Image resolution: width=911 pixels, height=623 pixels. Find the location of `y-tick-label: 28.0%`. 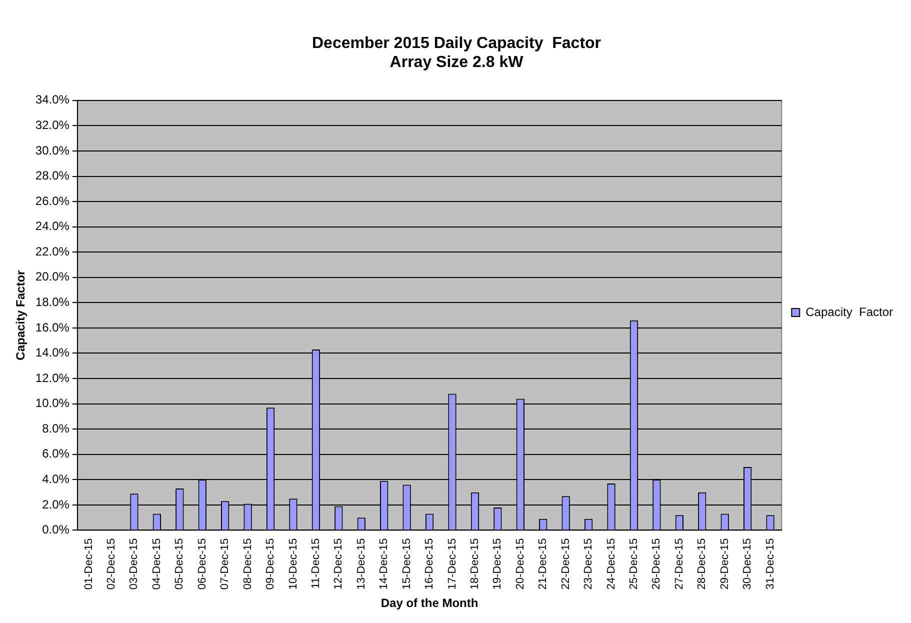

y-tick-label: 28.0% is located at coordinates (52, 175).